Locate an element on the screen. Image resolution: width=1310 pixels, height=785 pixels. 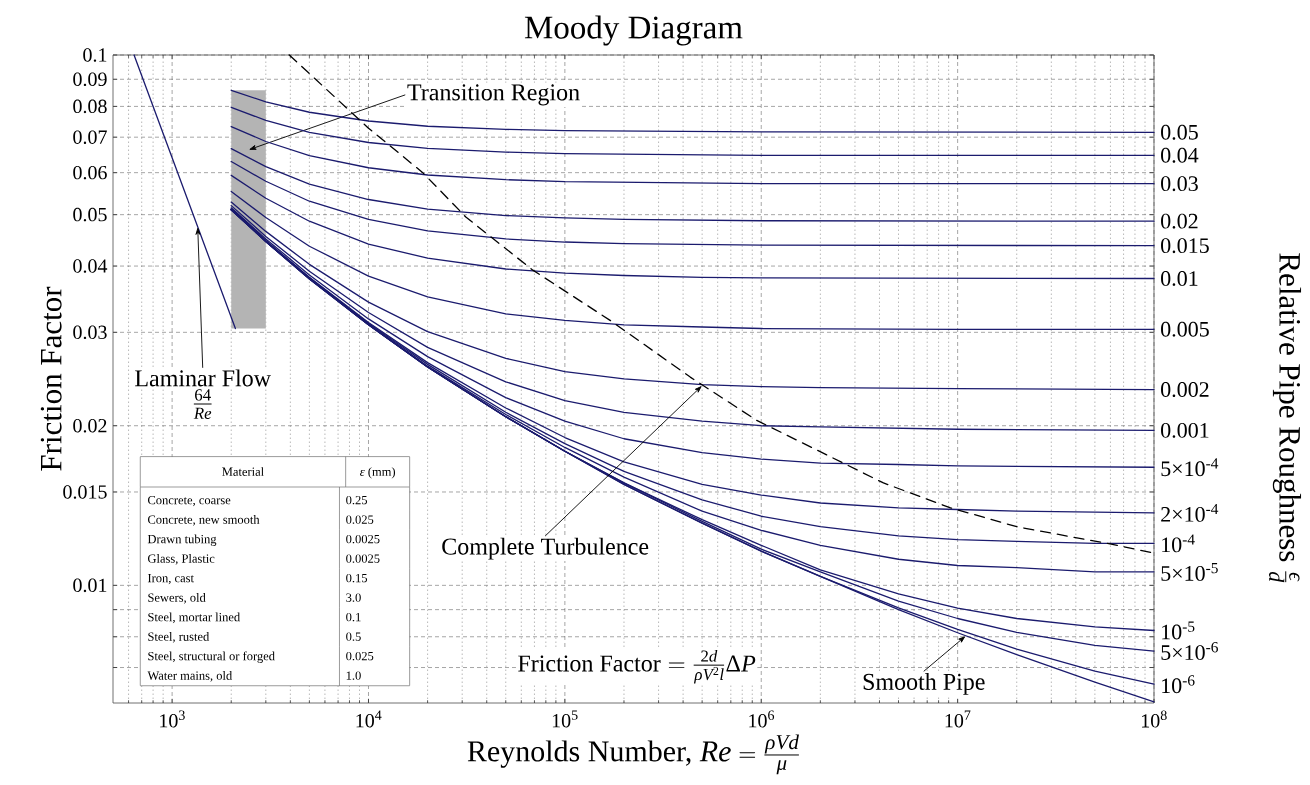
y-tick-label: 0.03 is located at coordinates (90, 332).